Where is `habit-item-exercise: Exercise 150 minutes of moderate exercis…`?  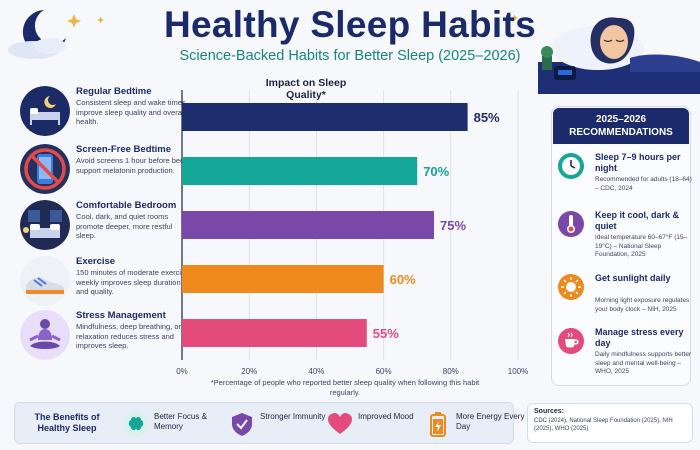
habit-item-exercise: Exercise 150 minutes of moderate exercis… is located at coordinates (104, 282).